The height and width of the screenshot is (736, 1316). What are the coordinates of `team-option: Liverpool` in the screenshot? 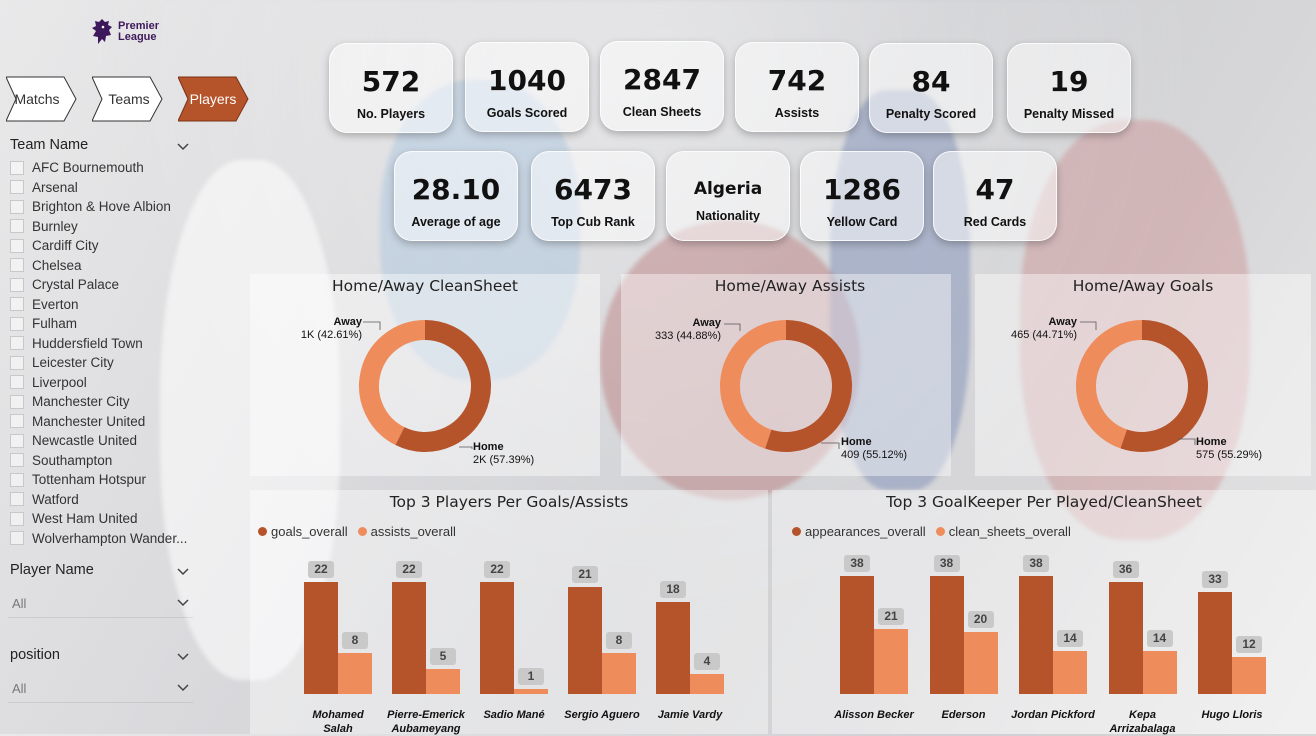 It's located at (105, 383).